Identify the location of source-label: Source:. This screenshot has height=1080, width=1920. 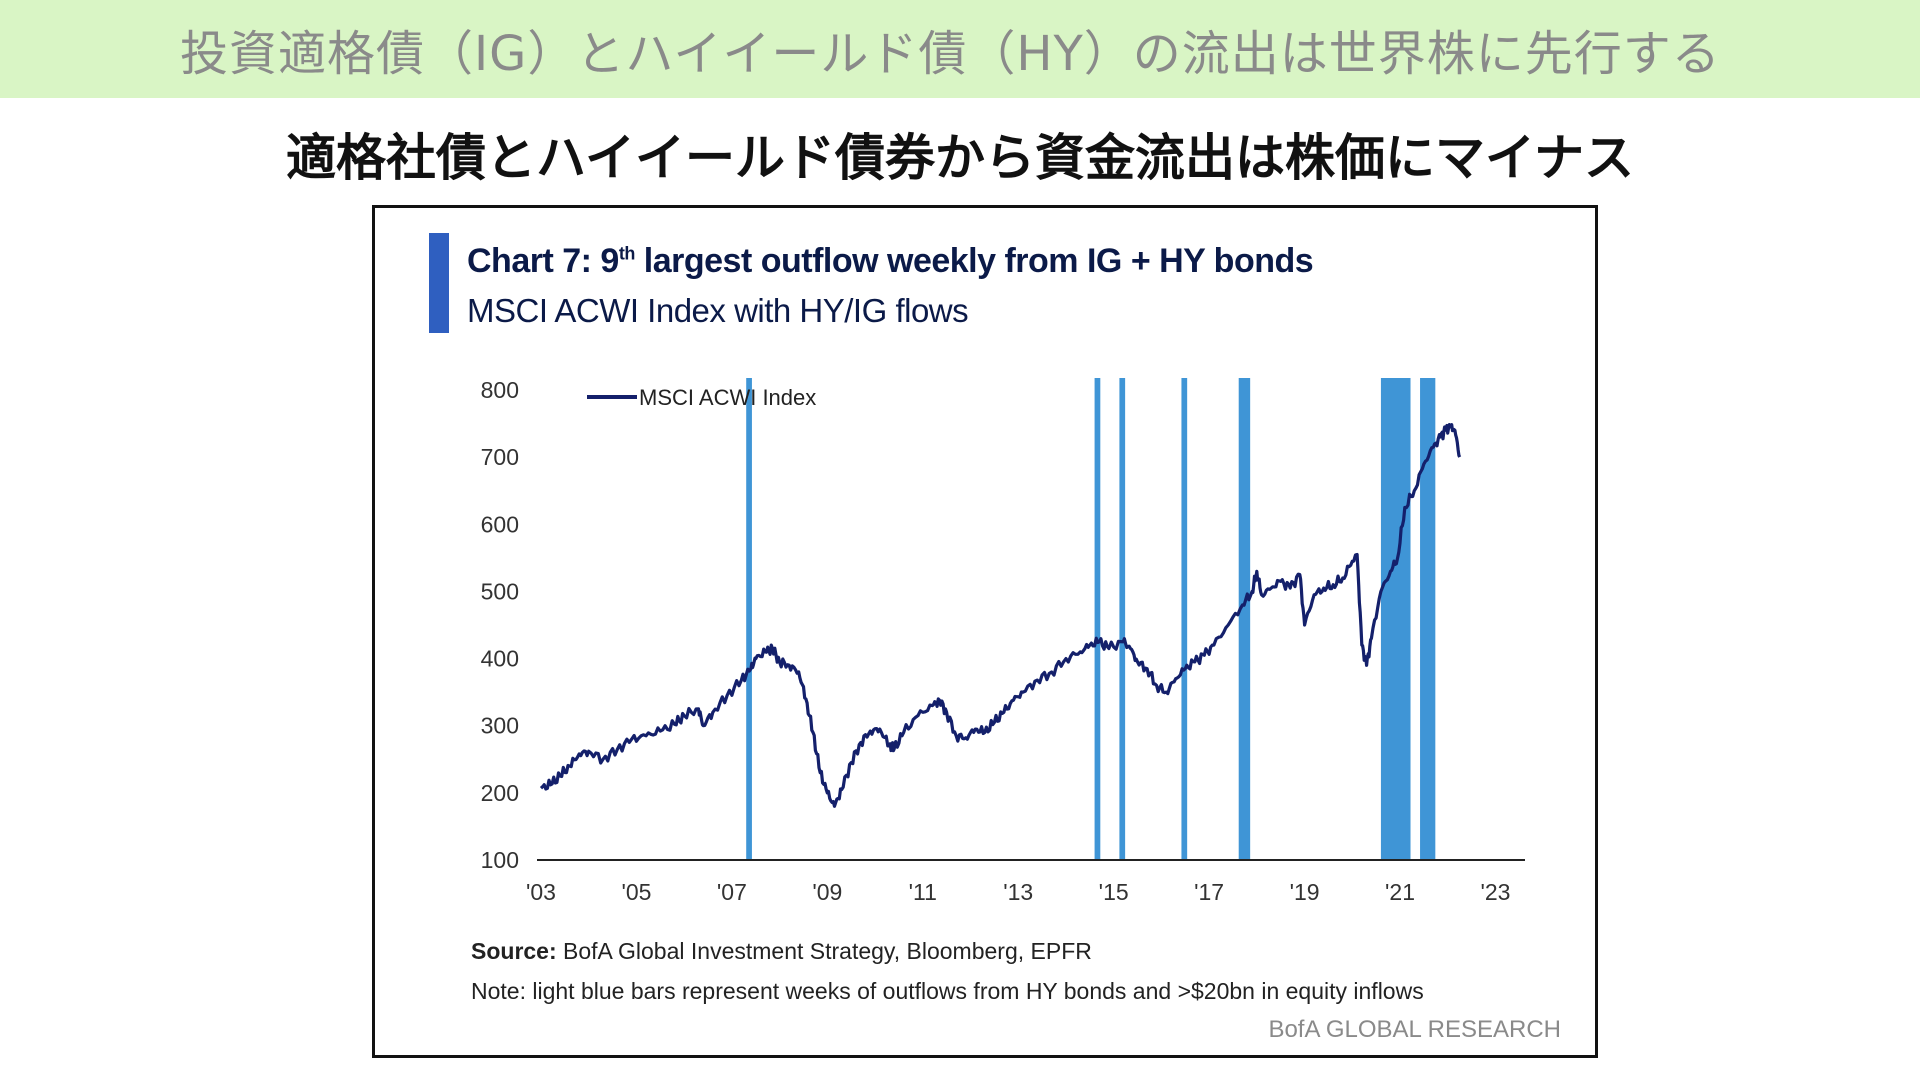
(514, 951).